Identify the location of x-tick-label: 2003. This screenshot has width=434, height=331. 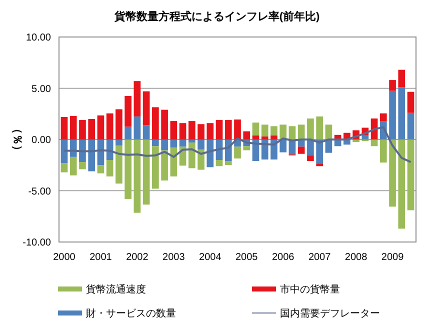
(174, 257).